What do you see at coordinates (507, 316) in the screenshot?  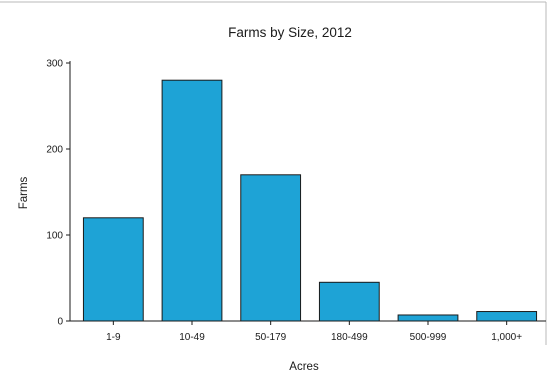 I see `bar-1-000-` at bounding box center [507, 316].